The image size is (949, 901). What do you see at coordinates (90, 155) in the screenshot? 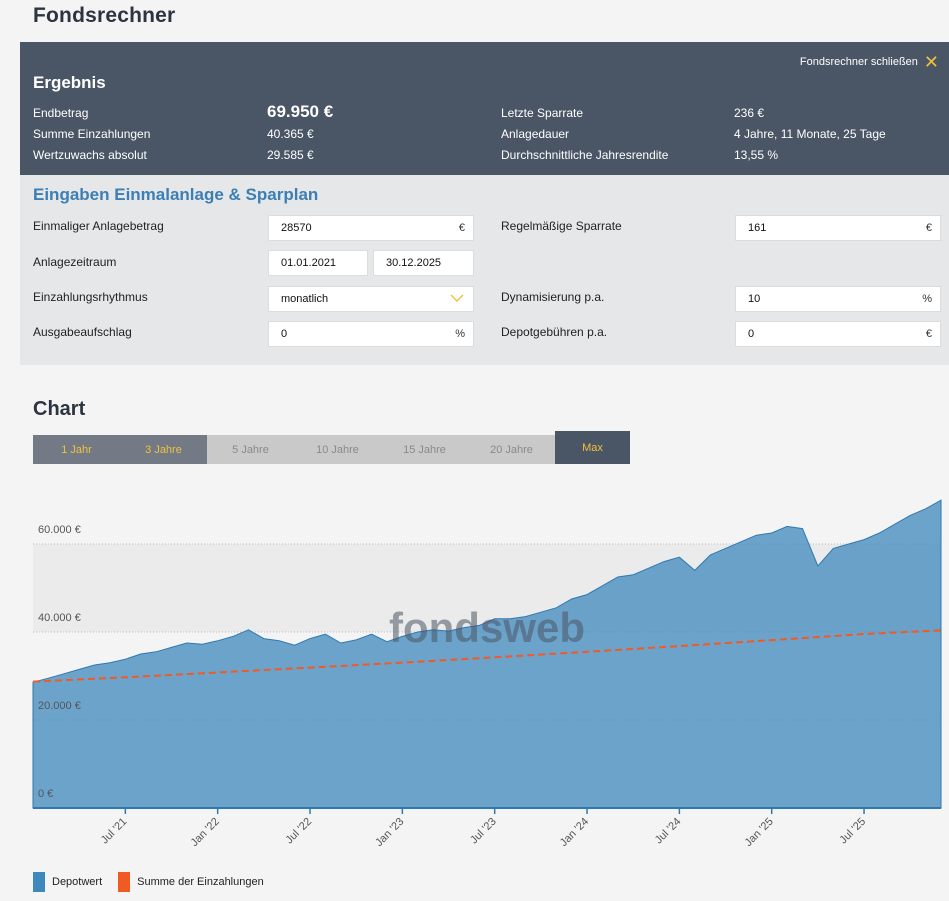
I see `wertzuwachs-label: Wertzuwachs absolut` at bounding box center [90, 155].